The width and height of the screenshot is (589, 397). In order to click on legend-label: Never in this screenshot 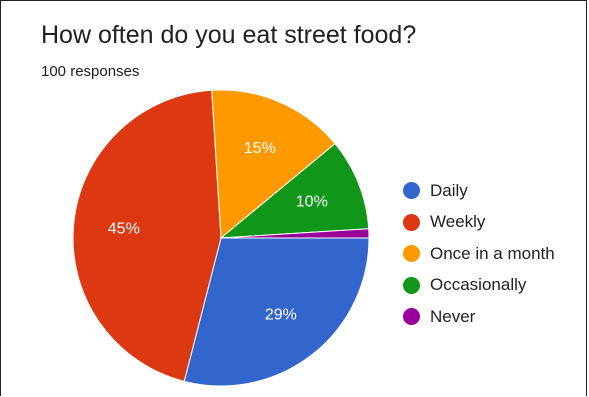, I will do `click(453, 316)`.